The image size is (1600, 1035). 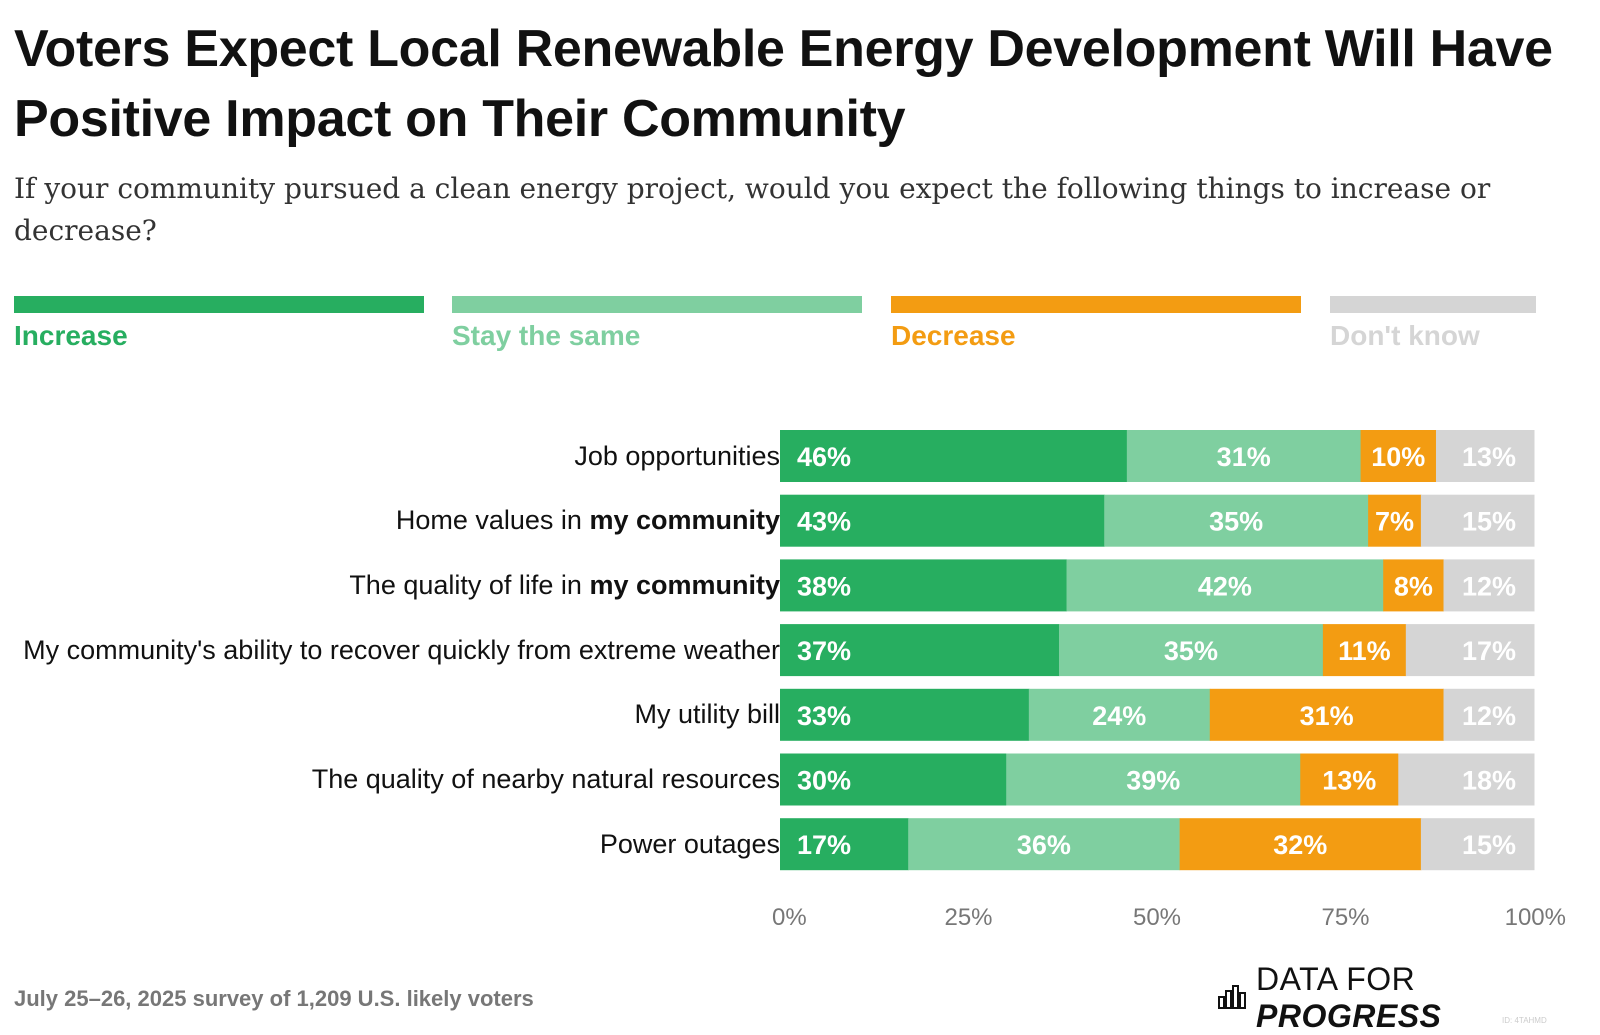 I want to click on bar-don-t-know-job-opportunities, so click(x=1485, y=456).